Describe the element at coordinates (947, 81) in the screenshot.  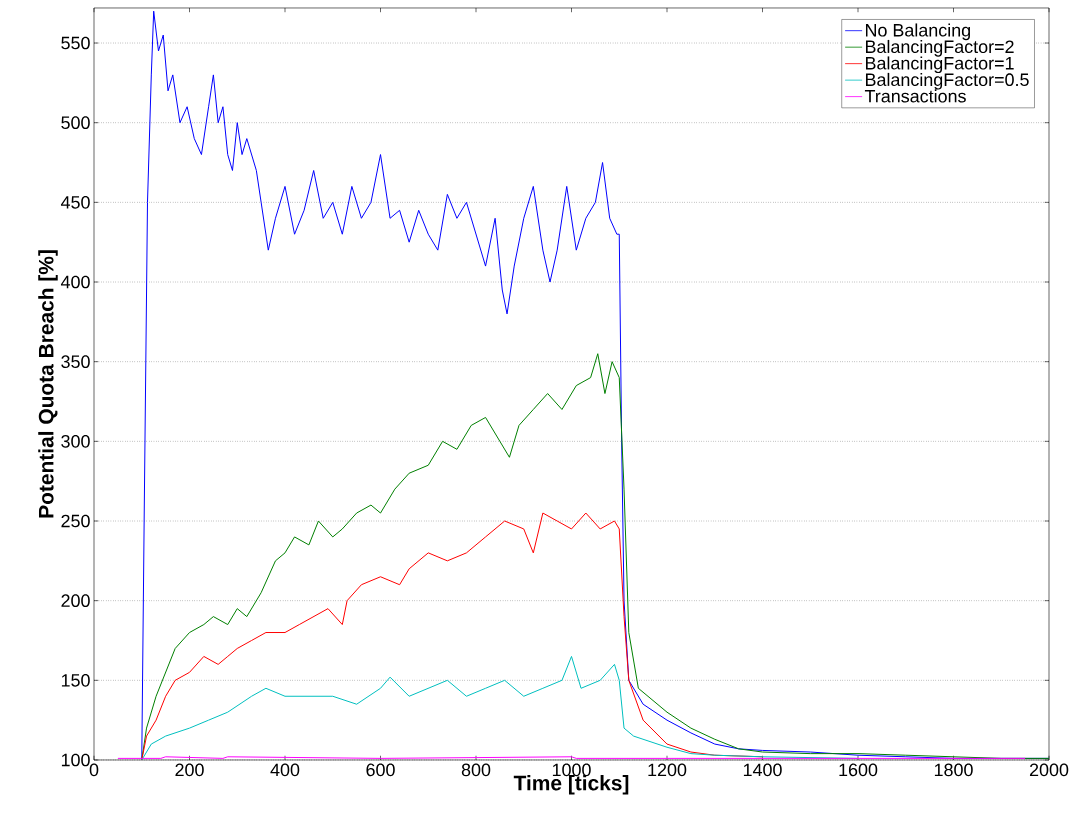
I see `legend-label: BalancingFactor=0.5` at that location.